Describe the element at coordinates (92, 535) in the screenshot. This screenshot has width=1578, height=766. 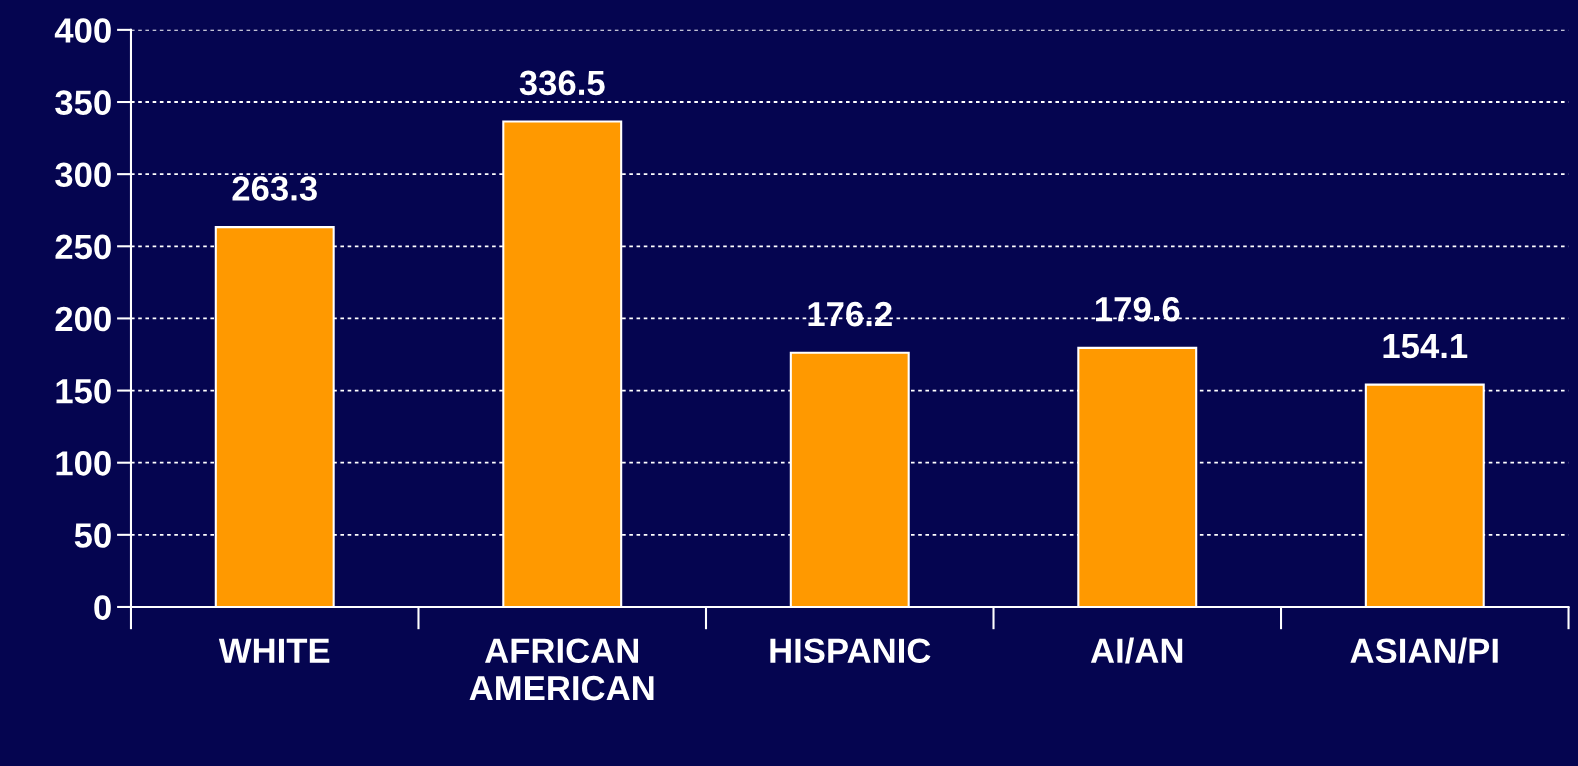
I see `y-tick-label: 50` at that location.